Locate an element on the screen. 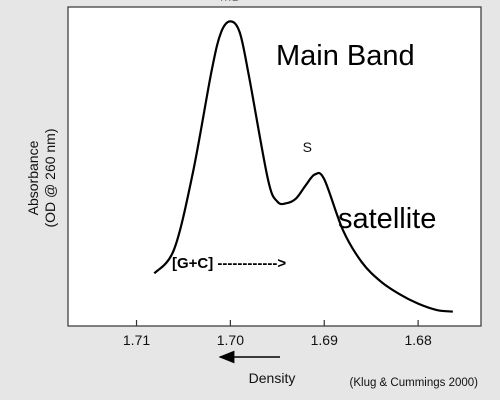 The width and height of the screenshot is (500, 400). peak-label: MB is located at coordinates (230, 2).